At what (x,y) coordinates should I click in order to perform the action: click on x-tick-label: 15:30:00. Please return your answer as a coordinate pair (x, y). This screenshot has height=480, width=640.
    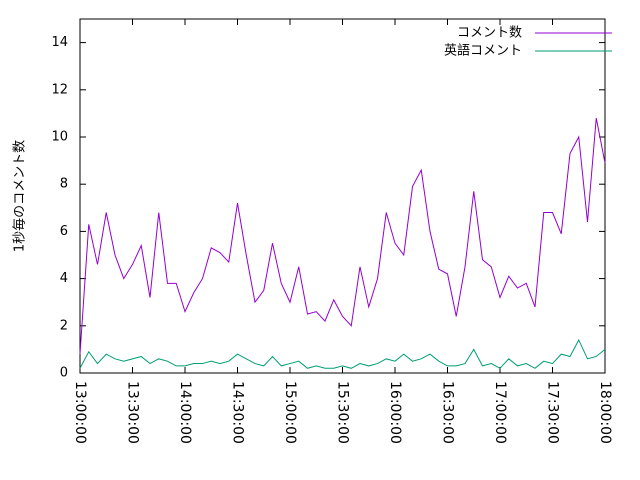
    Looking at the image, I should click on (343, 412).